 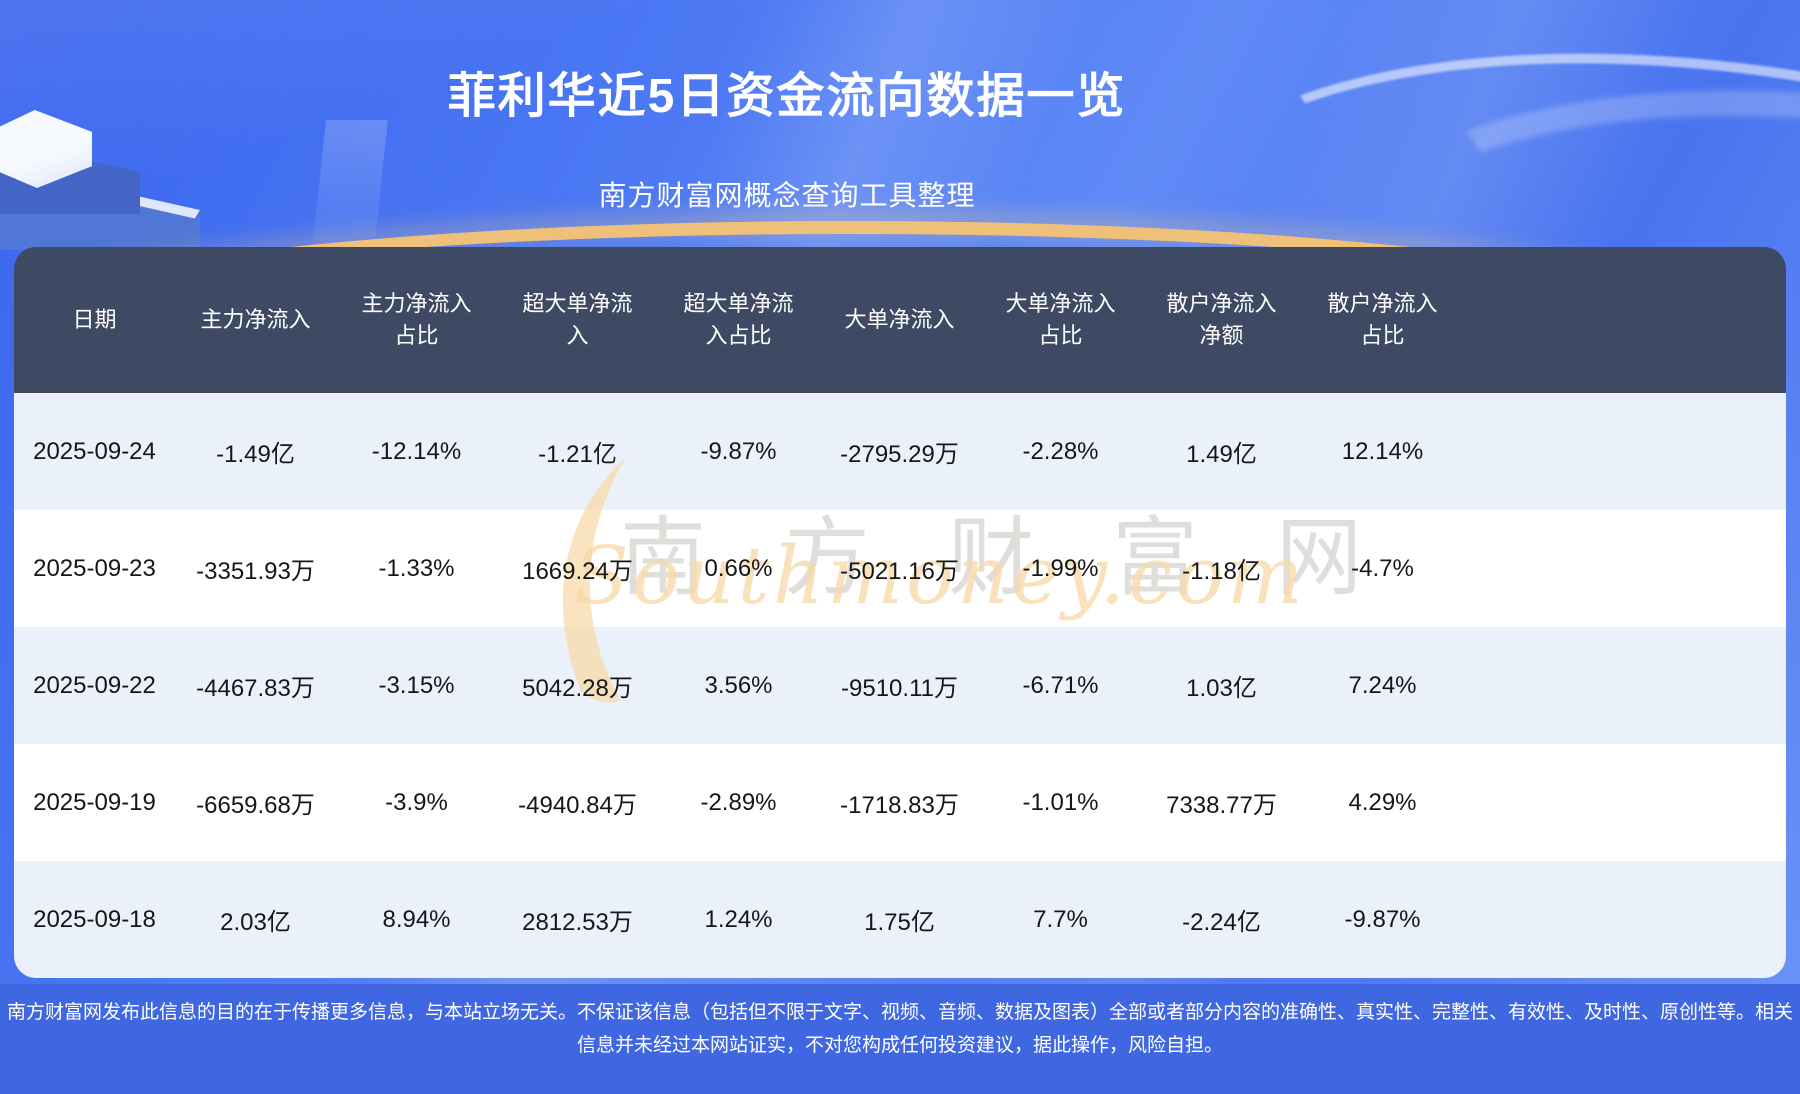 What do you see at coordinates (416, 451) in the screenshot?
I see `value-cell: -12.14%` at bounding box center [416, 451].